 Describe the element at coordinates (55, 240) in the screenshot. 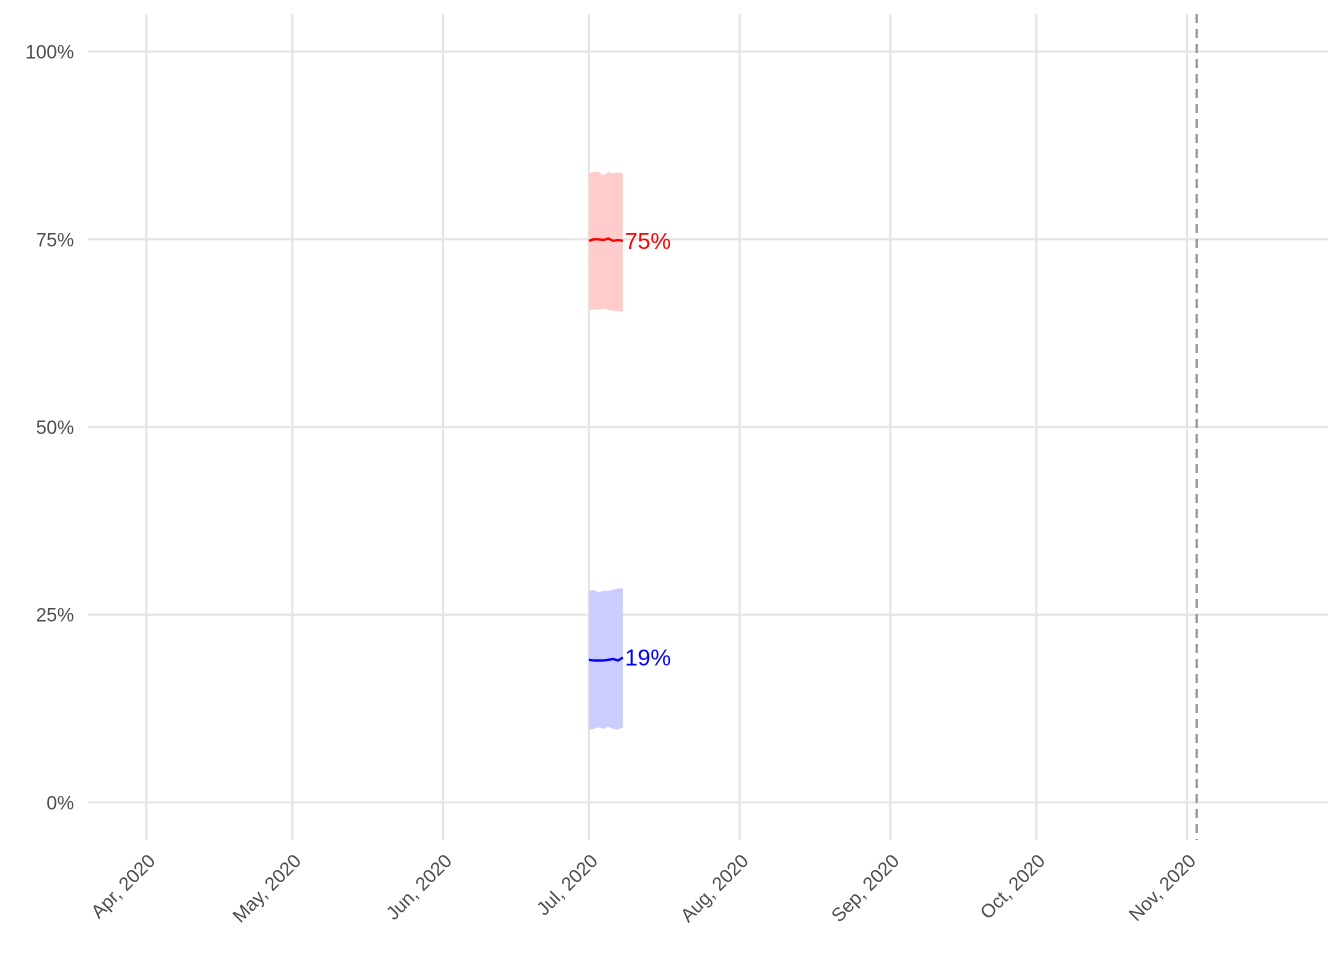

I see `y-tick-label: 75%` at that location.